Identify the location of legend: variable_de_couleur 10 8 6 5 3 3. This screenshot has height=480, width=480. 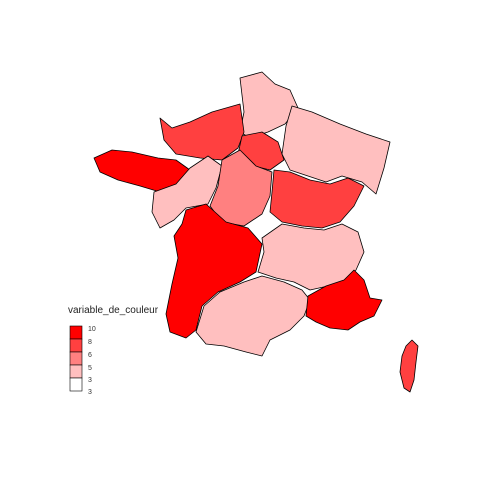
(113, 350).